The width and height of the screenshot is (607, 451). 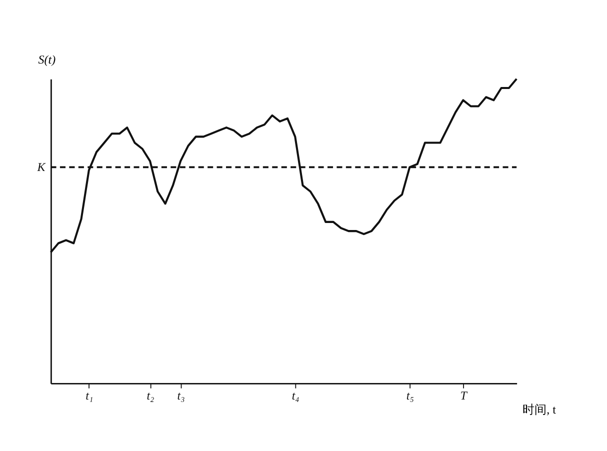 What do you see at coordinates (181, 395) in the screenshot?
I see `x-tick-label: t₃` at bounding box center [181, 395].